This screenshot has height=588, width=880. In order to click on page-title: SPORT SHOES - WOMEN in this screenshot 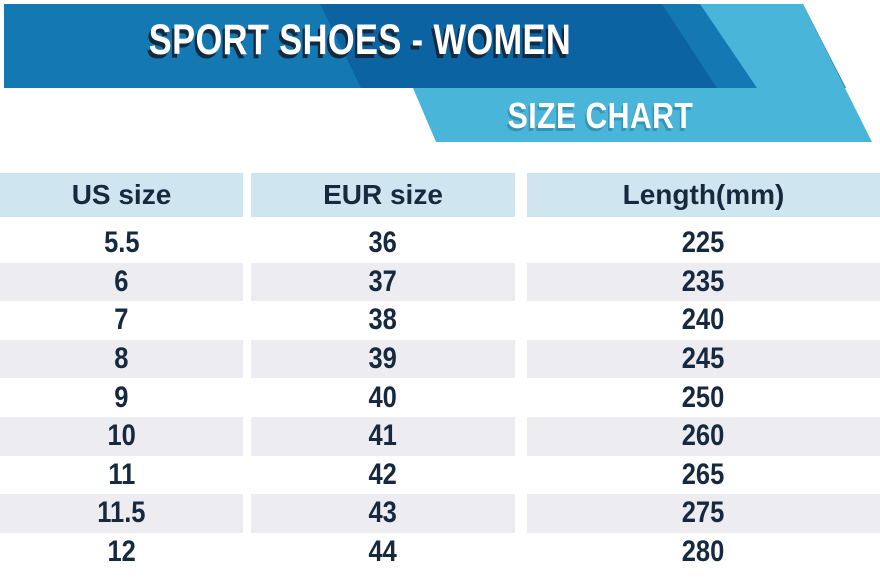, I will do `click(360, 40)`.